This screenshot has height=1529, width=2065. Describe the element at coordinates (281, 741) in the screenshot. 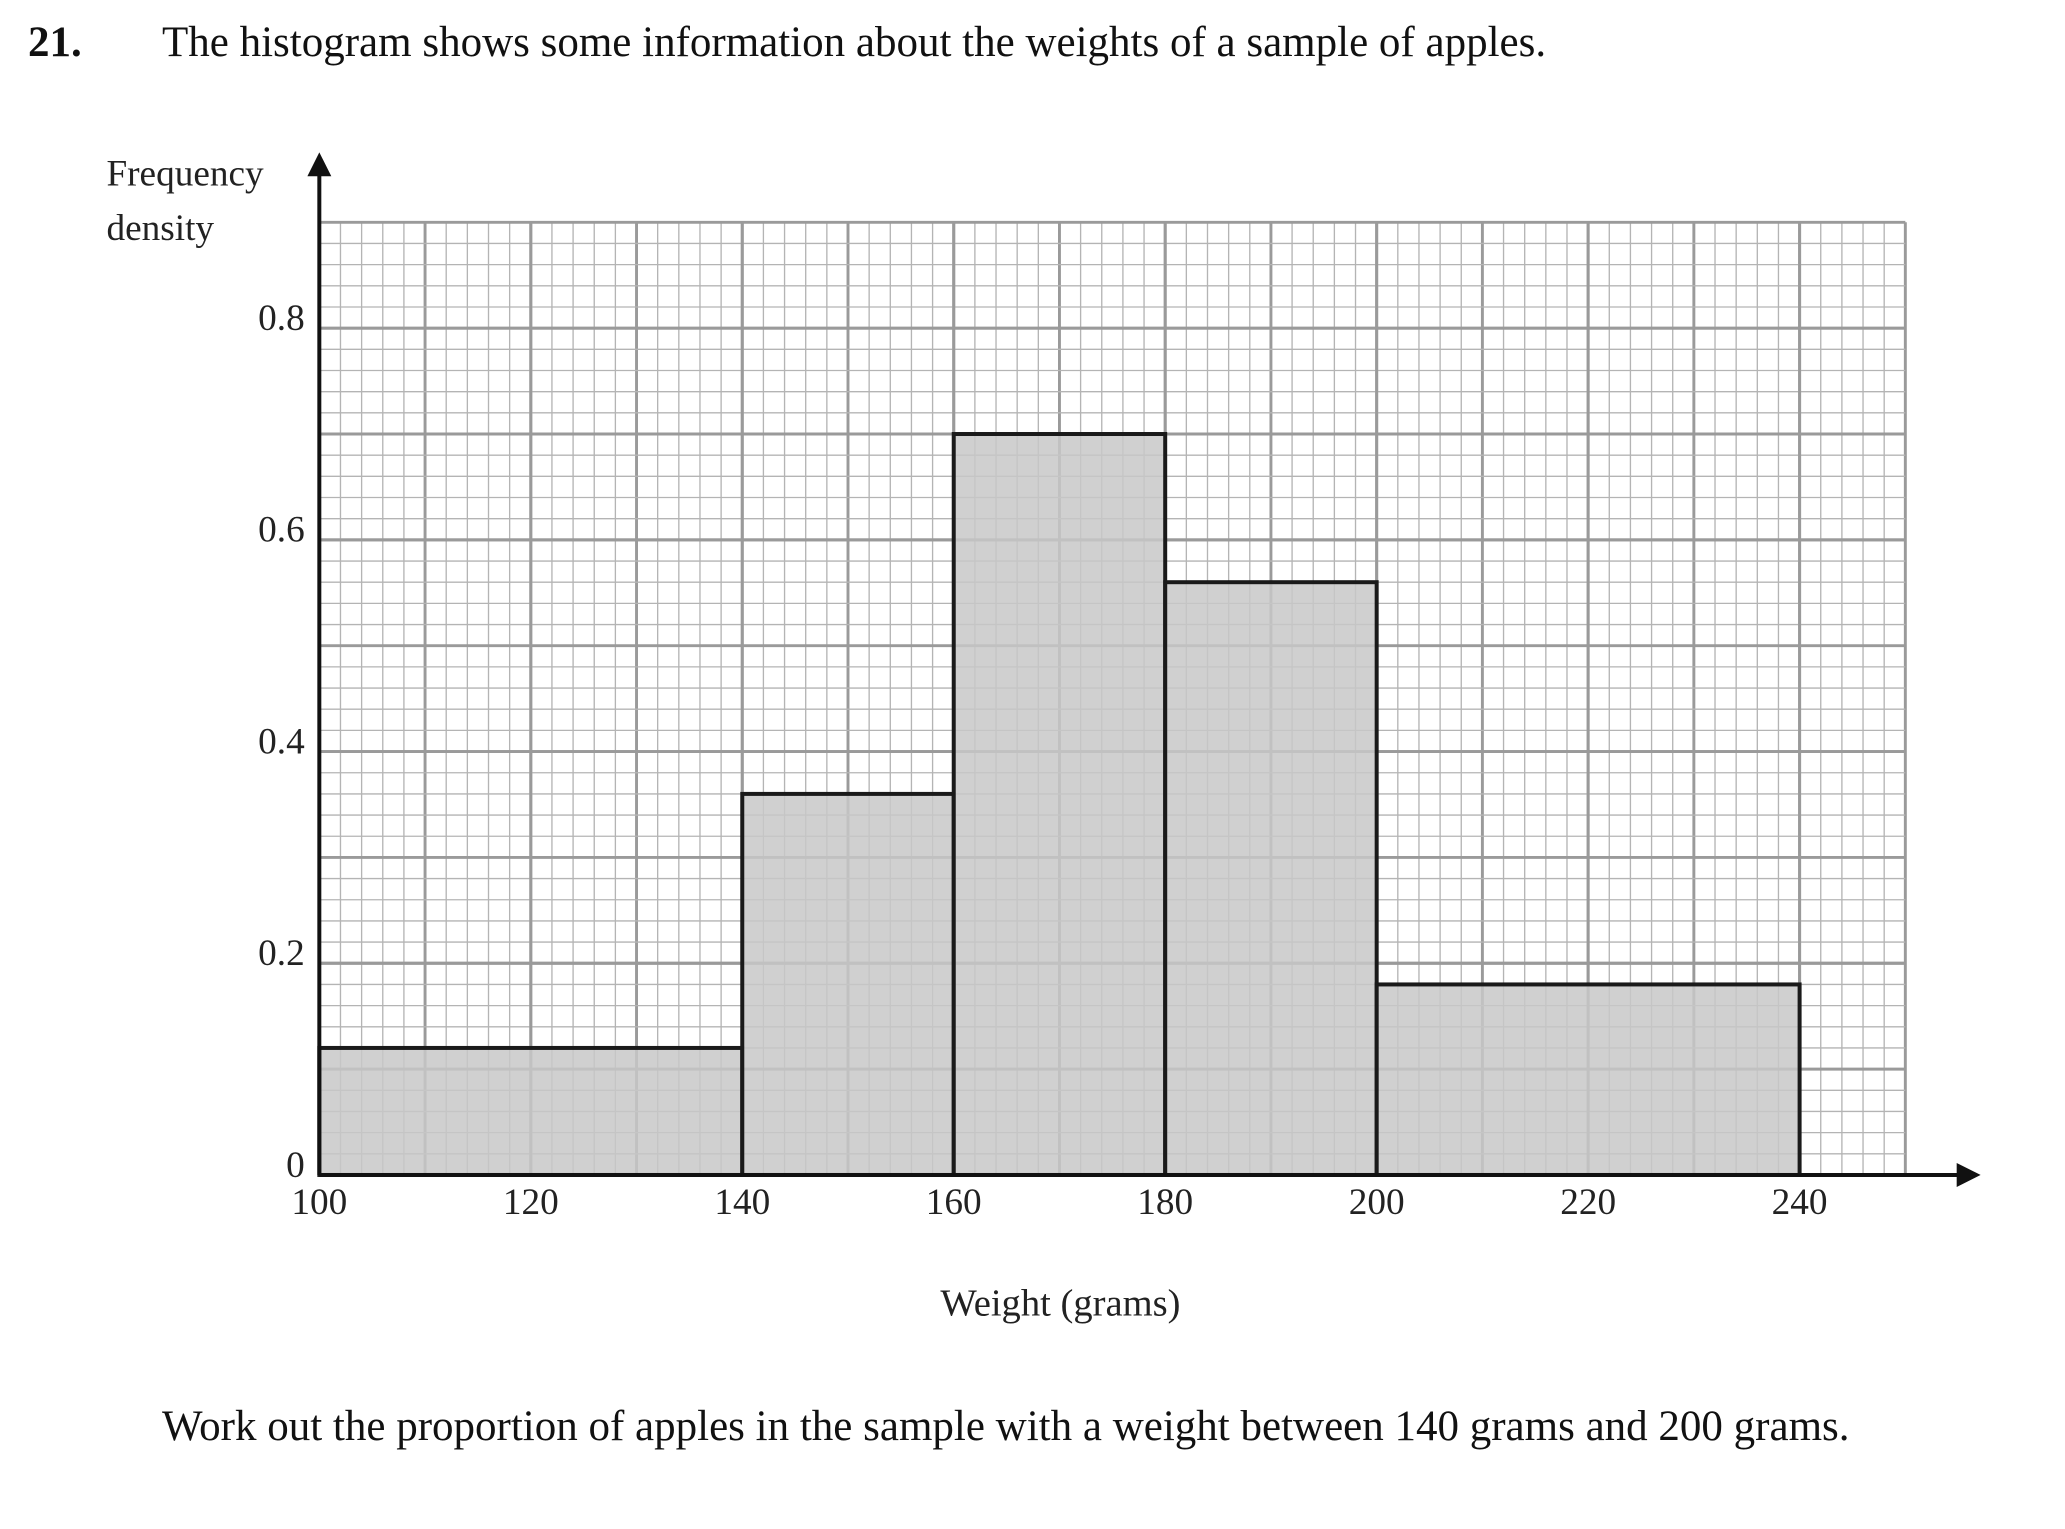

I see `y-tick-label: 0.4` at that location.